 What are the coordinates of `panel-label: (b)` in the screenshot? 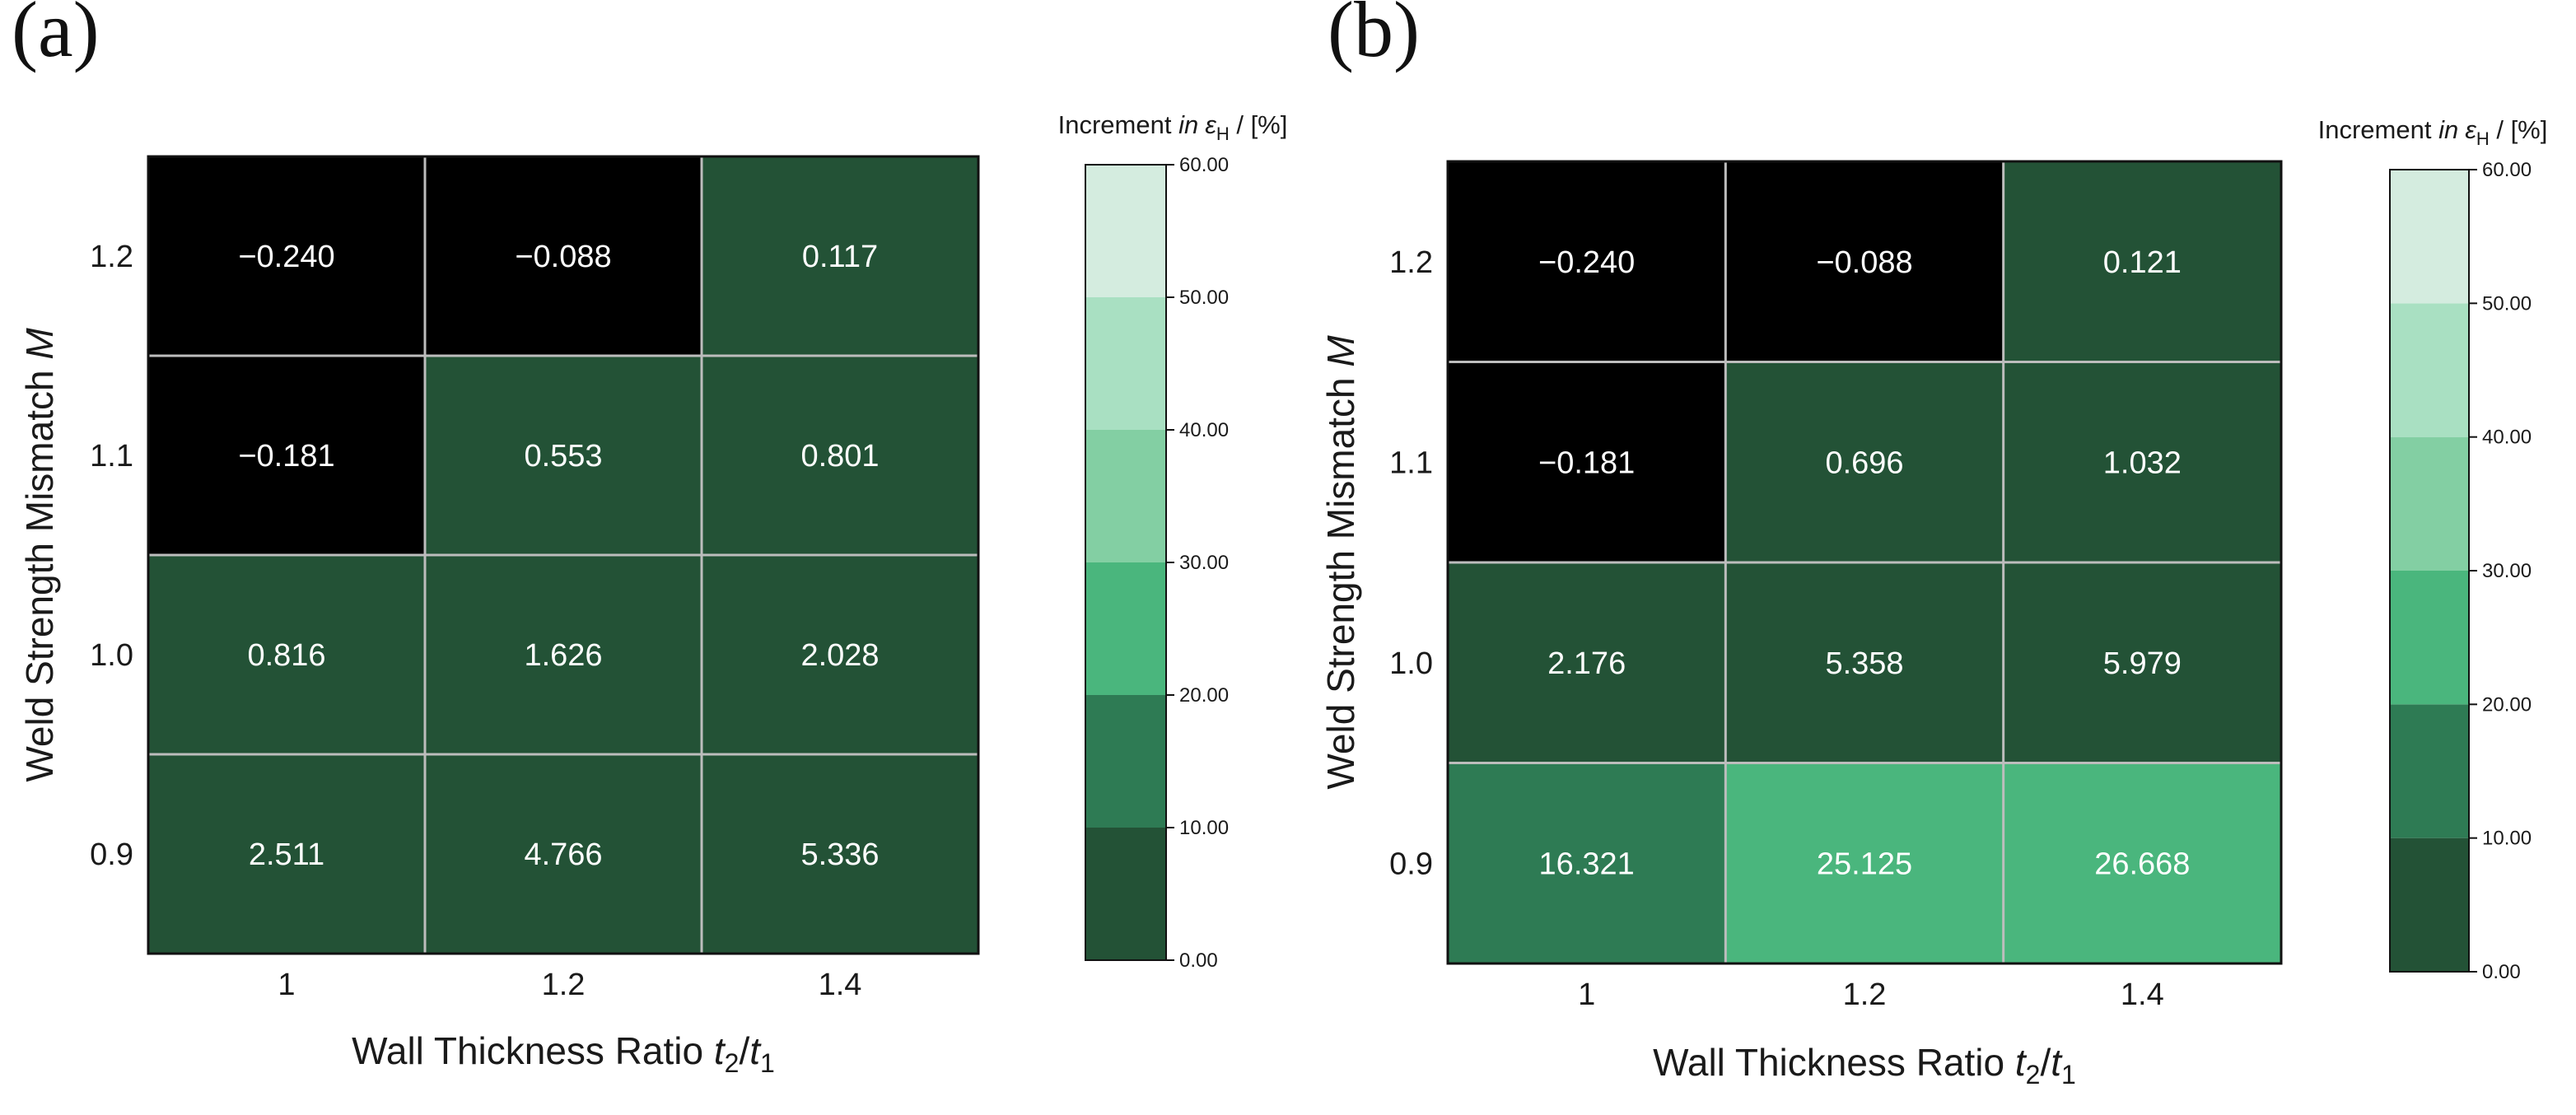 It's located at (1374, 37).